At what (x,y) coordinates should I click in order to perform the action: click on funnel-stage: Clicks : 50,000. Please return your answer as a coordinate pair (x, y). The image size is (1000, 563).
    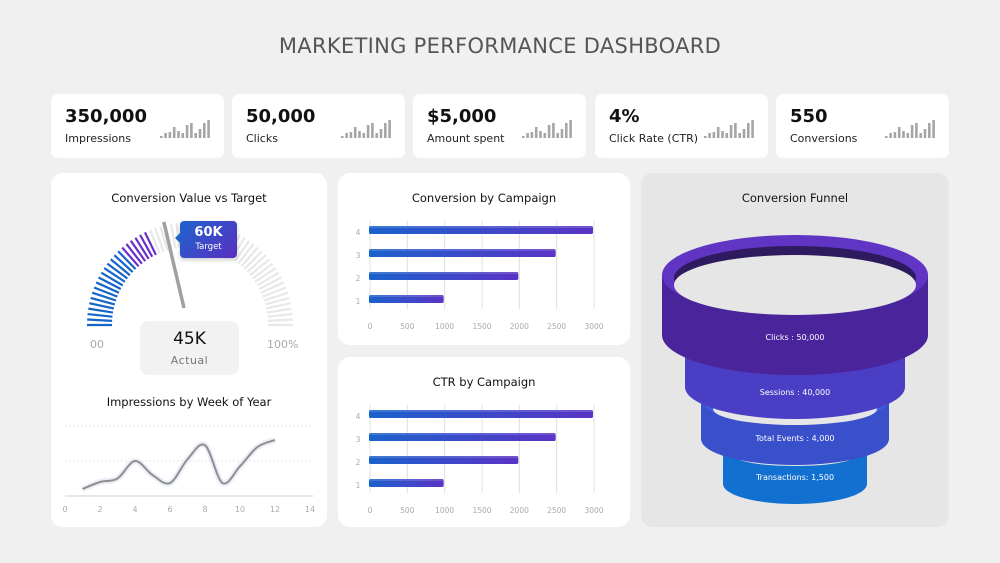
    Looking at the image, I should click on (795, 305).